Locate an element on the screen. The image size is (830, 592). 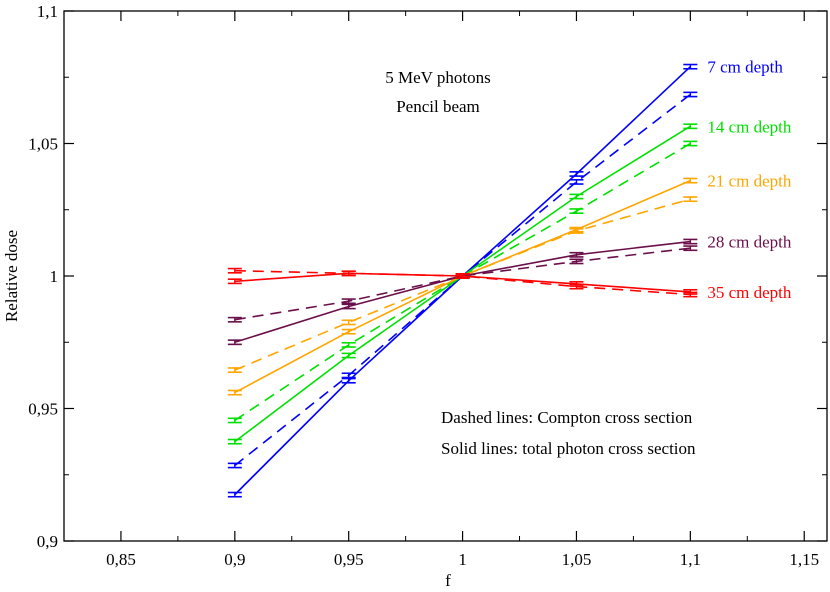
x-axis-label: f is located at coordinates (448, 580).